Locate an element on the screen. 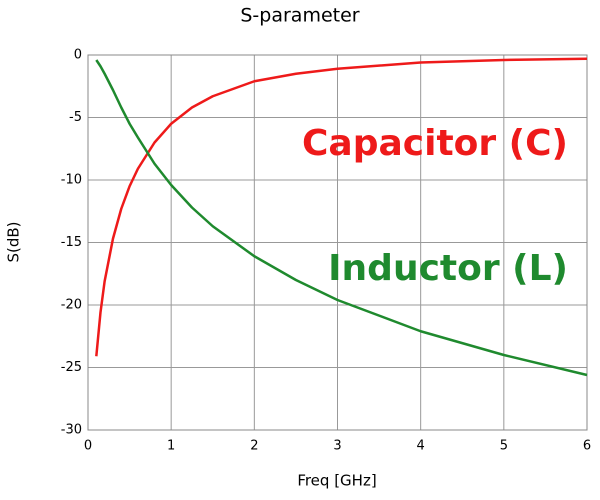  y-tick-label: -15 is located at coordinates (71, 242).